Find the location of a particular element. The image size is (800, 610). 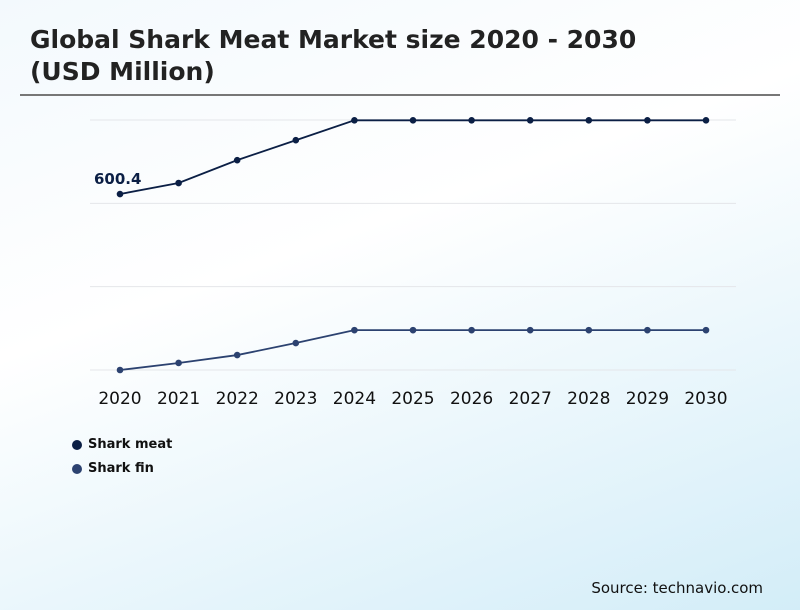

legend-label: Shark fin is located at coordinates (121, 468).